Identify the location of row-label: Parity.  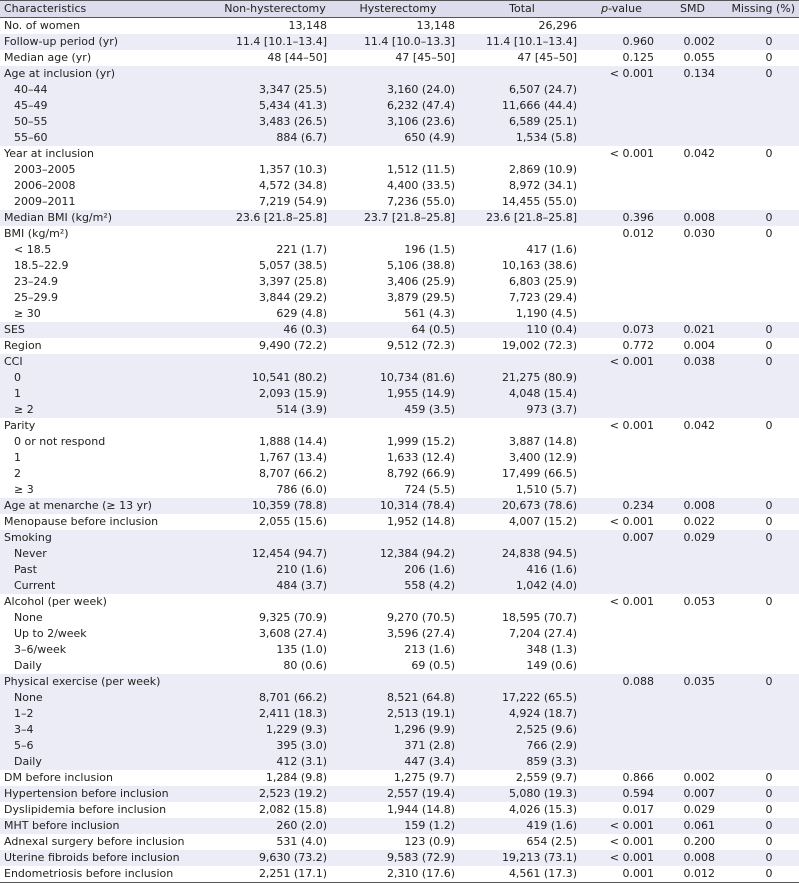
(20, 425).